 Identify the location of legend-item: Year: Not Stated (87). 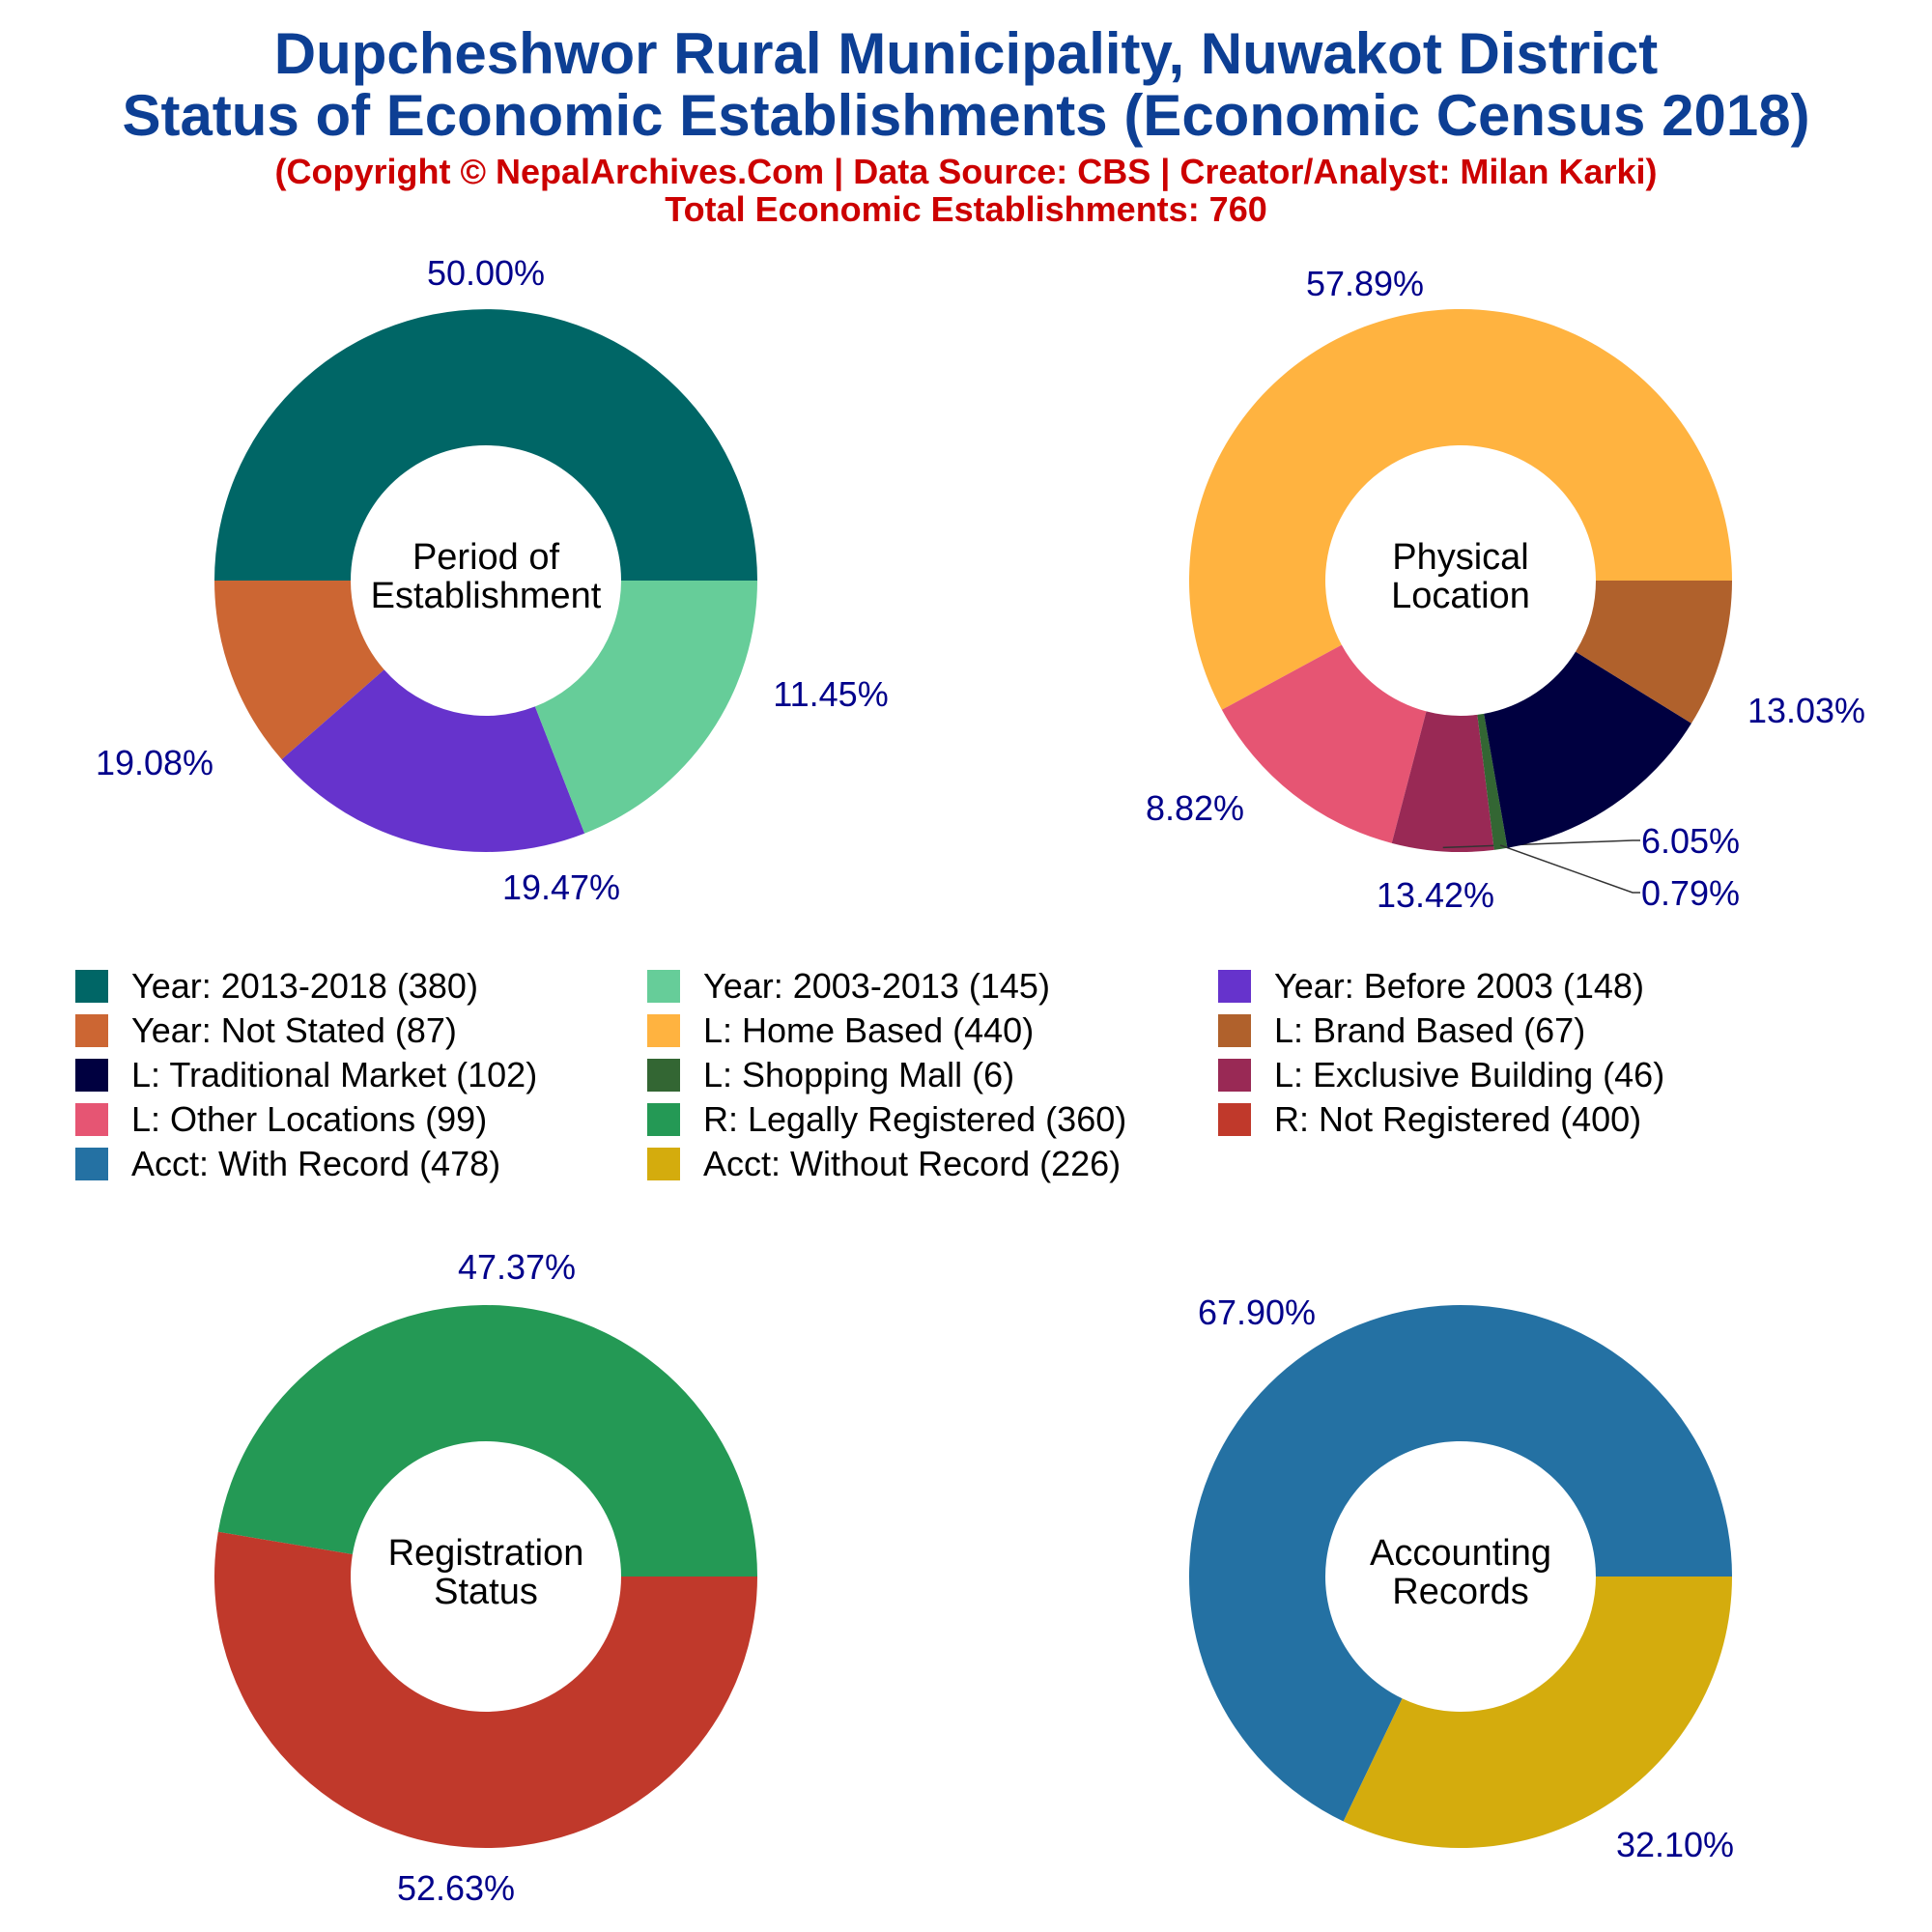
(266, 1030).